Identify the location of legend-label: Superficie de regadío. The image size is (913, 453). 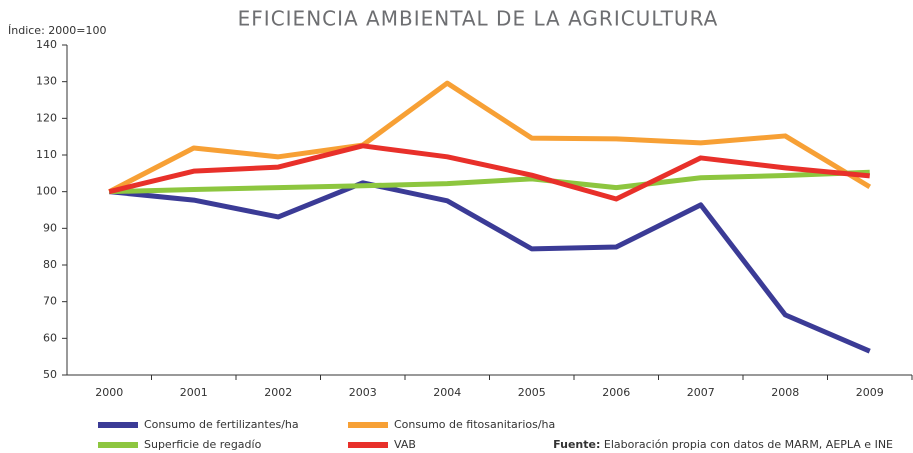
(203, 444).